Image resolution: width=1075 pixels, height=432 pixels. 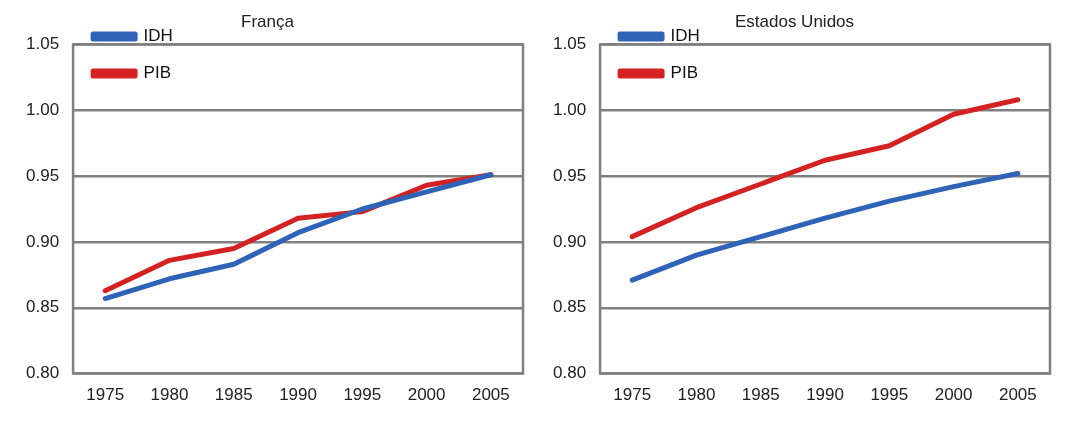 I want to click on chart-title: Estados Unidos, so click(x=794, y=21).